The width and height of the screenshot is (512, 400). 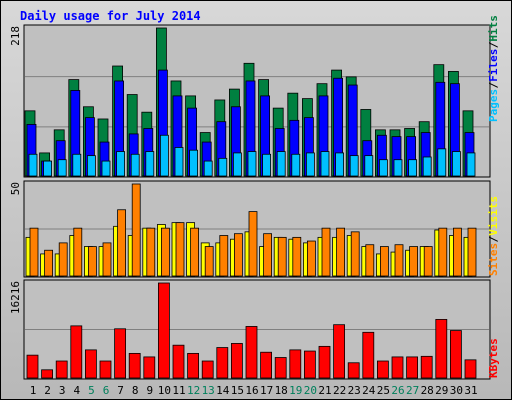 I want to click on legend-hits-files-pages: Pages / Files / Hits, so click(x=493, y=68).